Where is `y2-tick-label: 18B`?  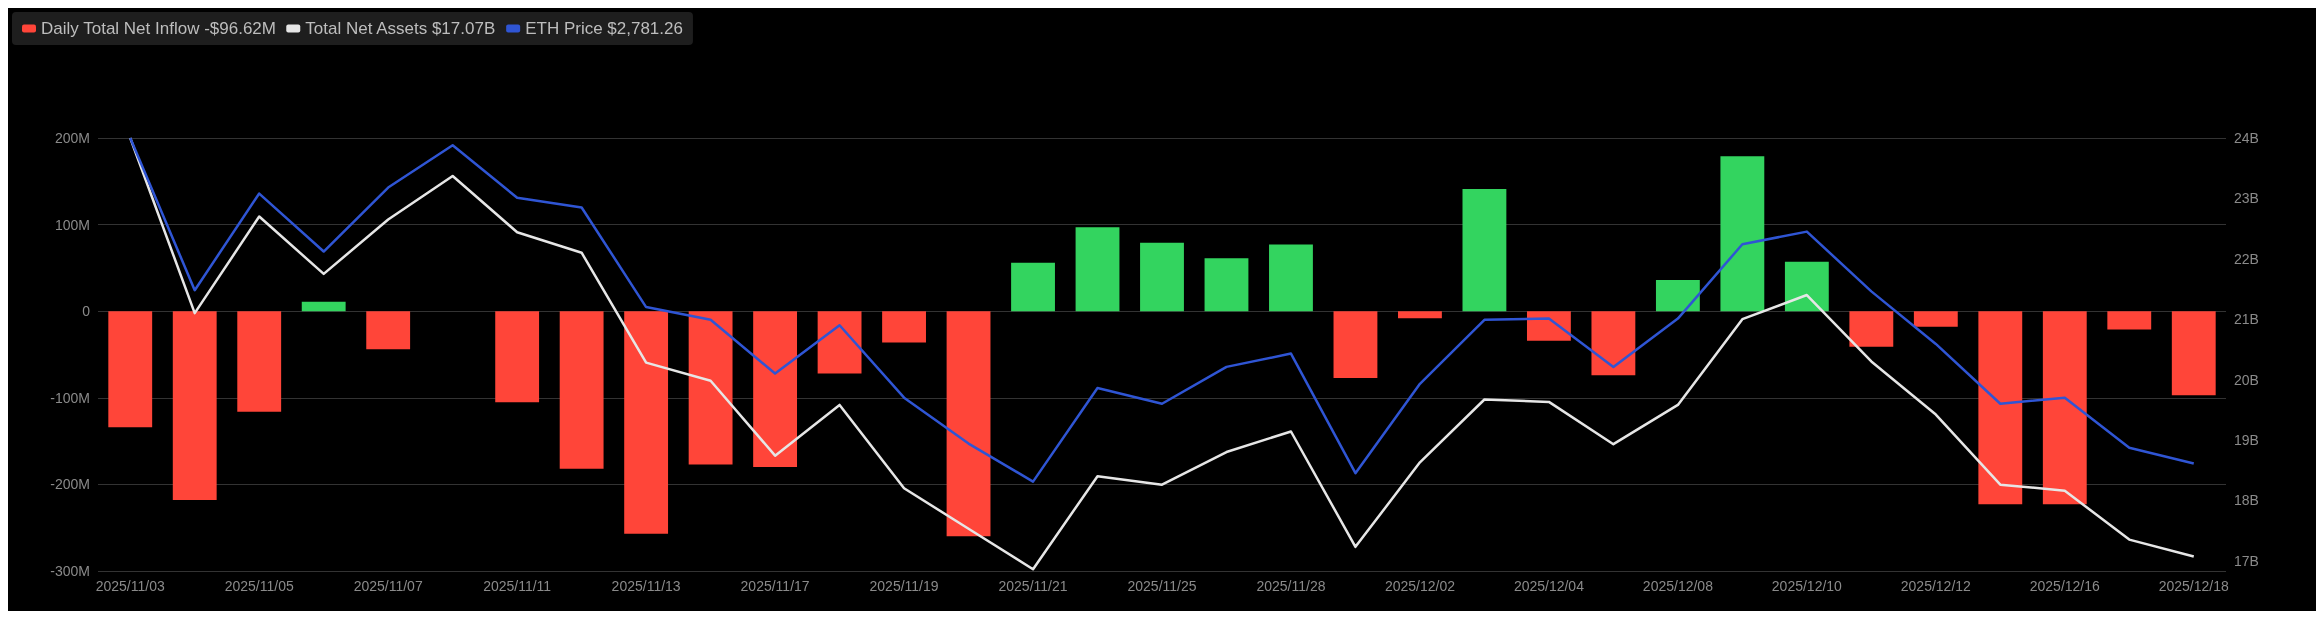
y2-tick-label: 18B is located at coordinates (2246, 500).